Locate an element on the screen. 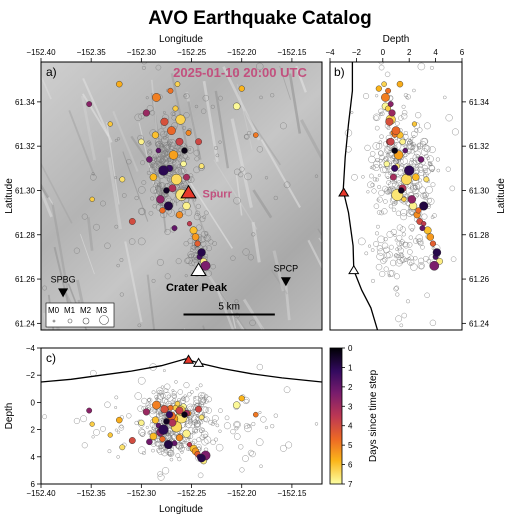 The image size is (520, 520). panel-c-x-tick-label: −152.25 is located at coordinates (192, 493).